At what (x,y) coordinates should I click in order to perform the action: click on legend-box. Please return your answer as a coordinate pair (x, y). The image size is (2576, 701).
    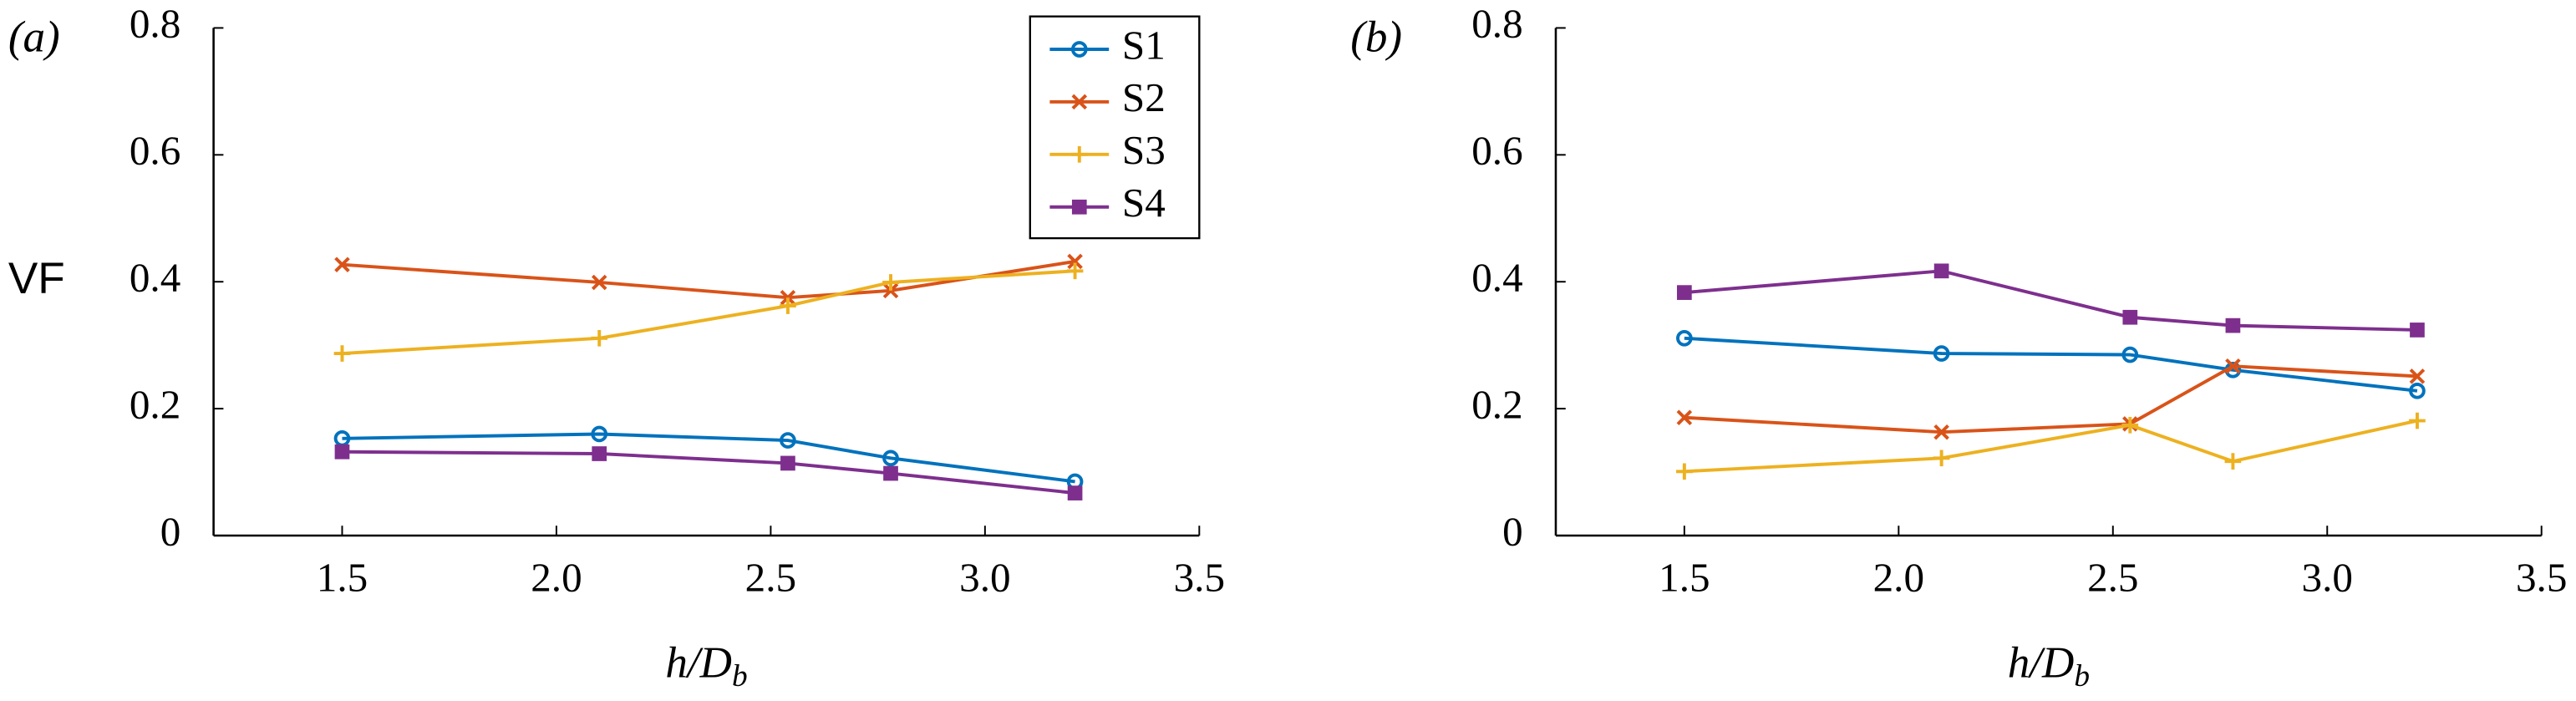
    Looking at the image, I should click on (1115, 127).